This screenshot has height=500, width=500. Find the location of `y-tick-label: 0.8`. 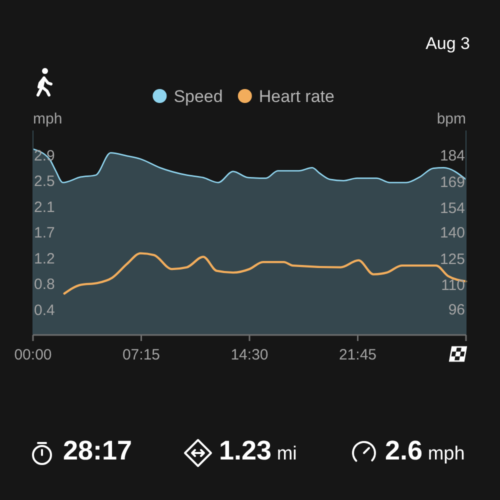

y-tick-label: 0.8 is located at coordinates (44, 284).